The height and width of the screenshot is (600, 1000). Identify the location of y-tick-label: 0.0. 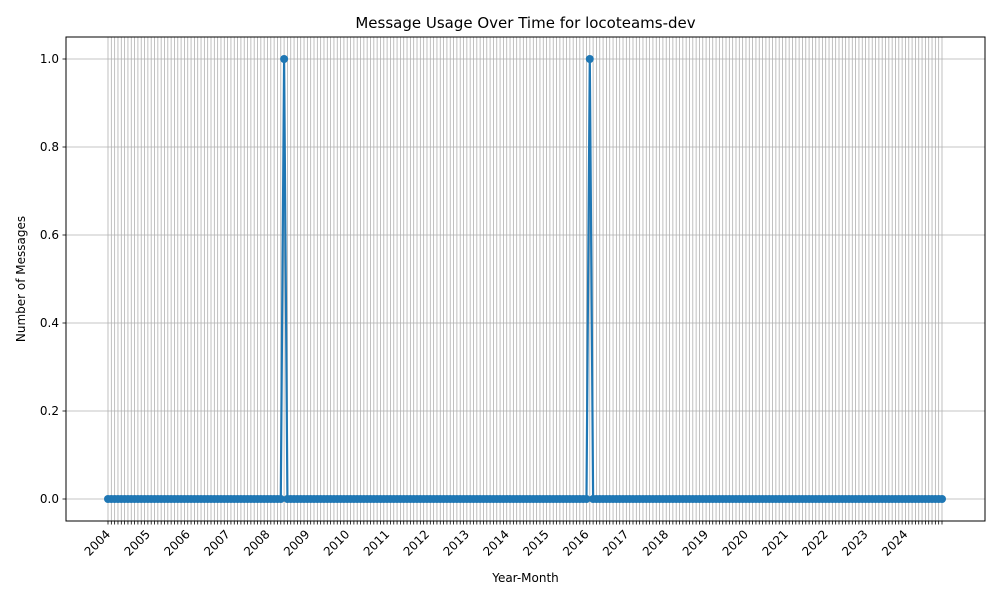
(49, 499).